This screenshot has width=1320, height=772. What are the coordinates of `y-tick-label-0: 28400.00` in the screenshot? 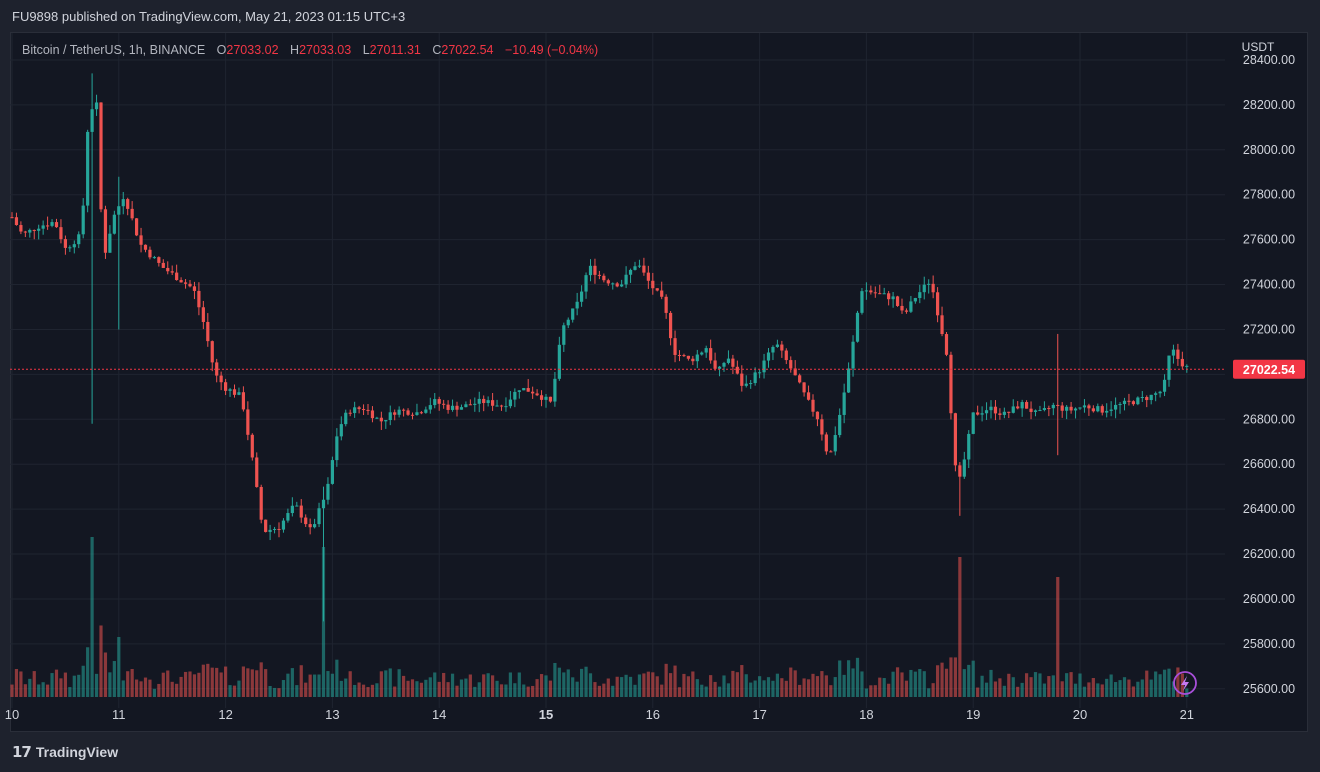 It's located at (1269, 60).